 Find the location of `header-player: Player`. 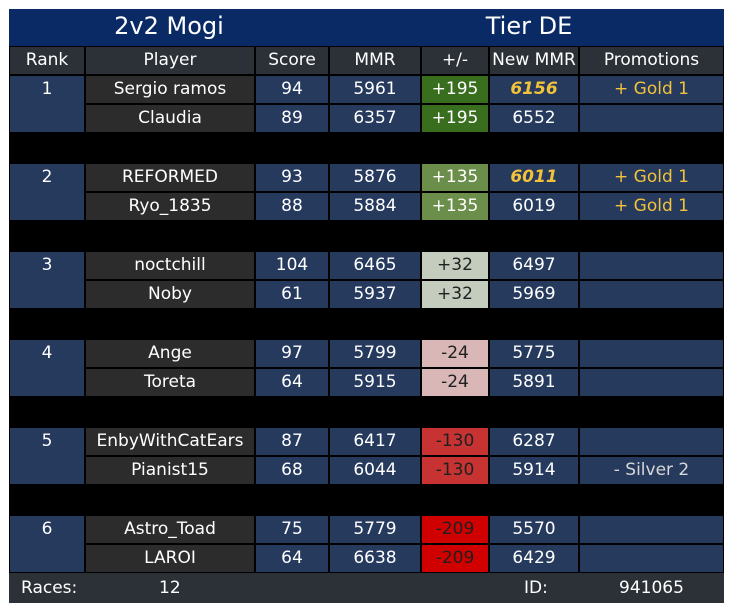

header-player: Player is located at coordinates (170, 60).